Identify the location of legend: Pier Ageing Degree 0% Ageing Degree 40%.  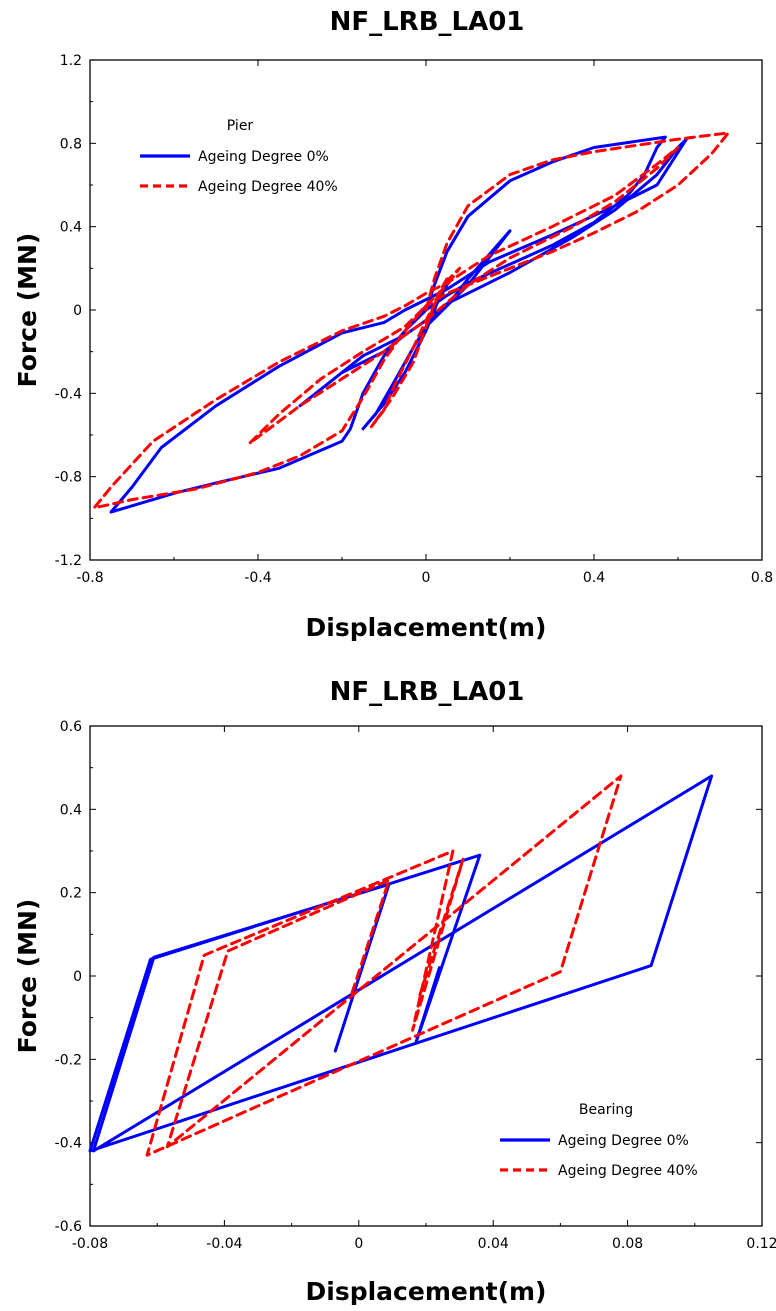
(239, 156).